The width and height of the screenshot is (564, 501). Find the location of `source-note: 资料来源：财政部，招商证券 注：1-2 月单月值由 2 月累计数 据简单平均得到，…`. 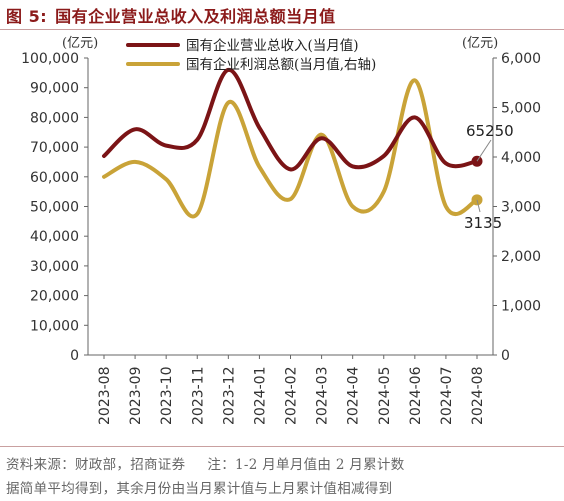

source-note: 资料来源：财政部，招商证券 注：1-2 月单月值由 2 月累计数 据简单平均得到，… is located at coordinates (282, 473).